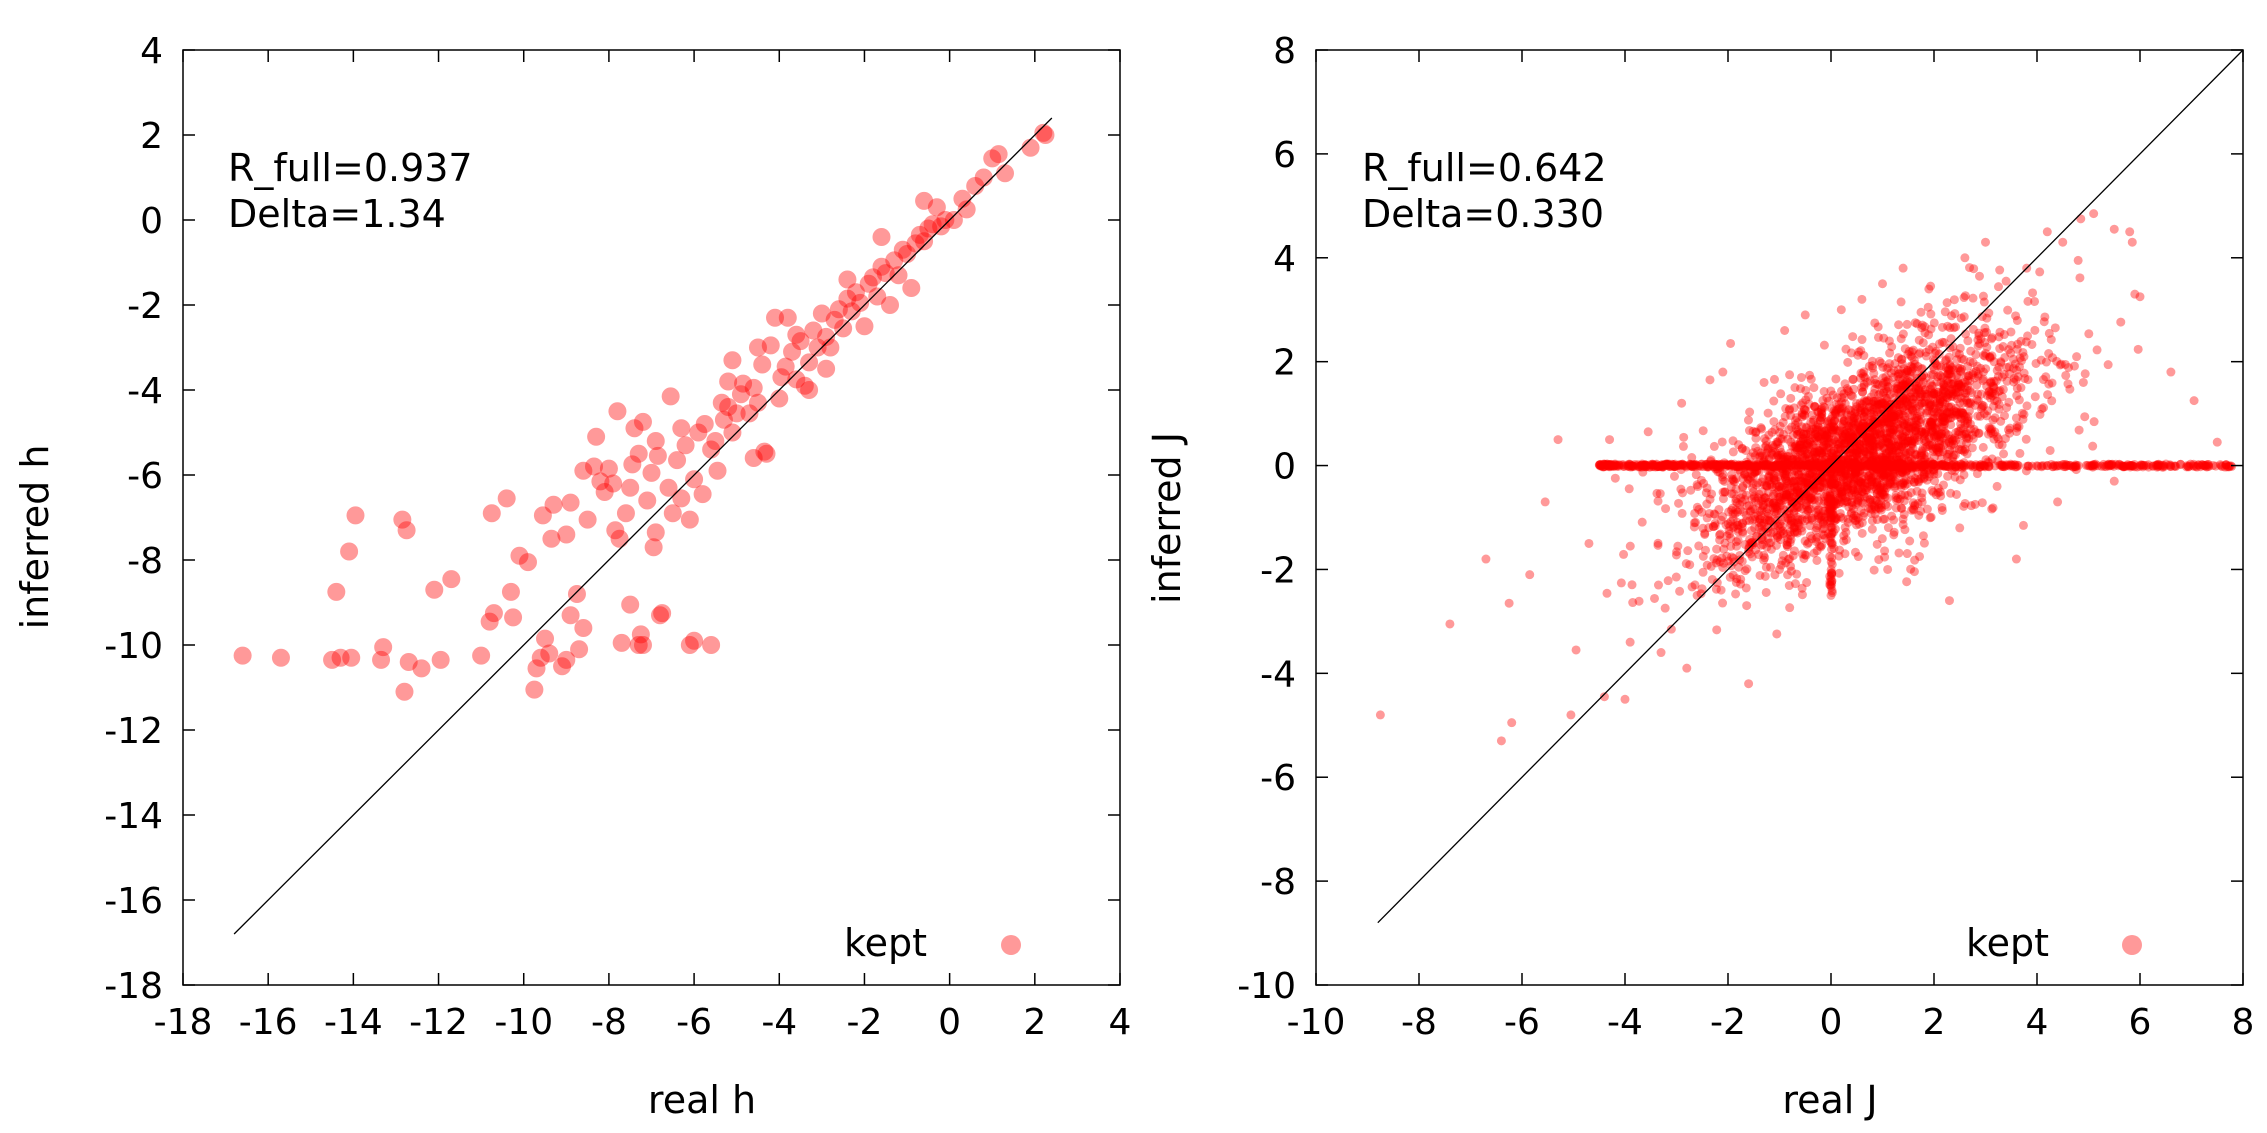 This screenshot has width=2267, height=1133. What do you see at coordinates (865, 1022) in the screenshot?
I see `x-tick-label: -2` at bounding box center [865, 1022].